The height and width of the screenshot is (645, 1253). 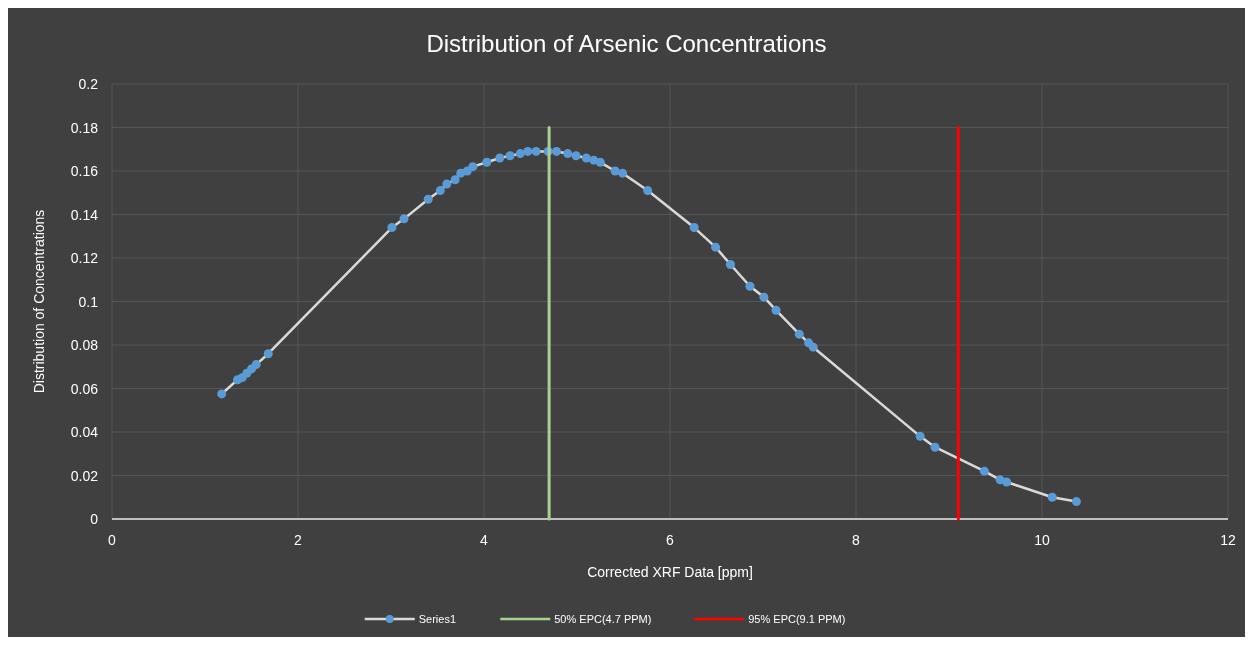 I want to click on y-axis-title: Distribution of Concentrations, so click(x=39, y=301).